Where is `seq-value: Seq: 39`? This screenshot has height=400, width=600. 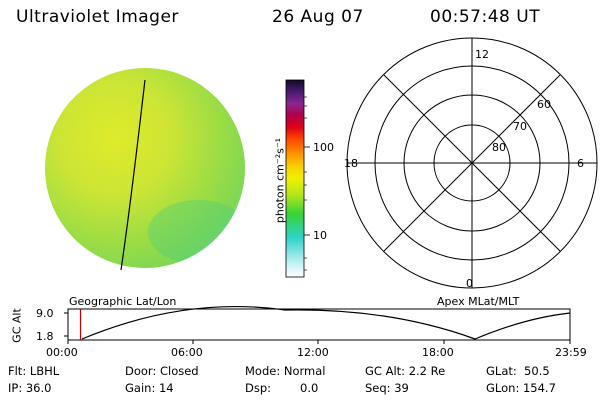
seq-value: Seq: 39 is located at coordinates (387, 388).